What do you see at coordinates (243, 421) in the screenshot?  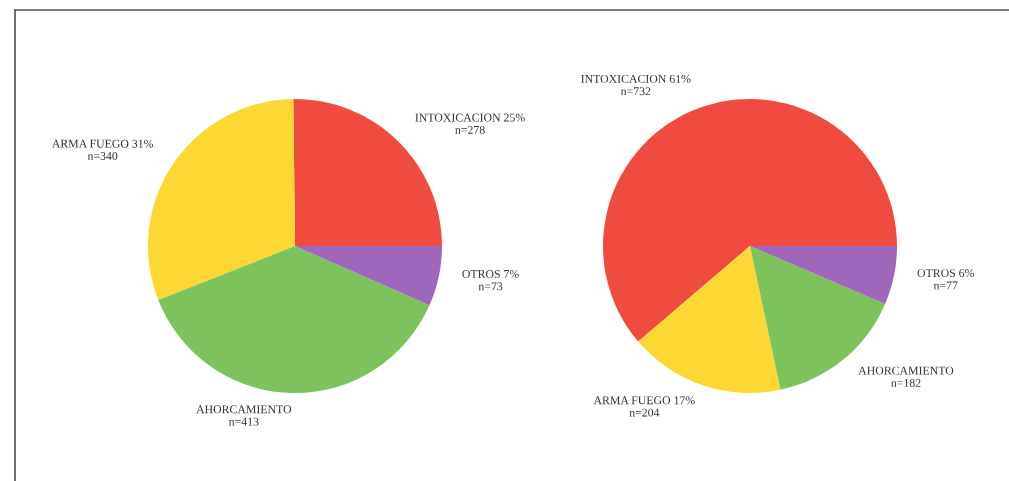 I see `data-label: n=413` at bounding box center [243, 421].